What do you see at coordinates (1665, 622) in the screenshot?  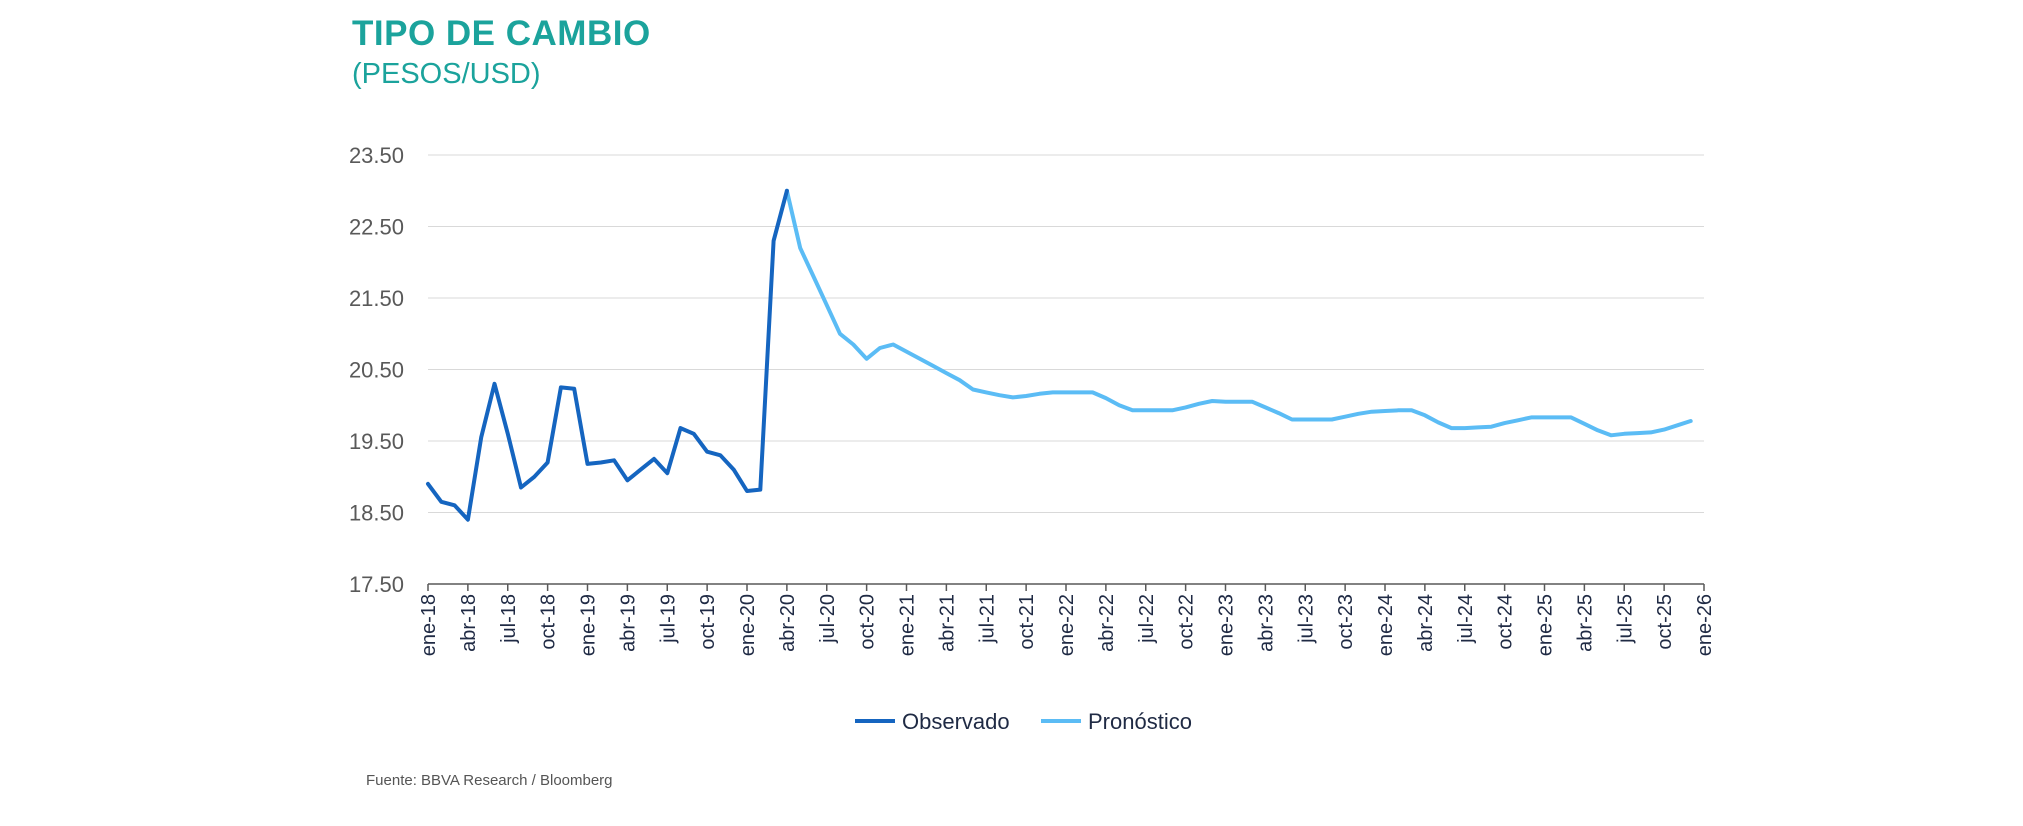 I see `x-tick-label: oct-25` at bounding box center [1665, 622].